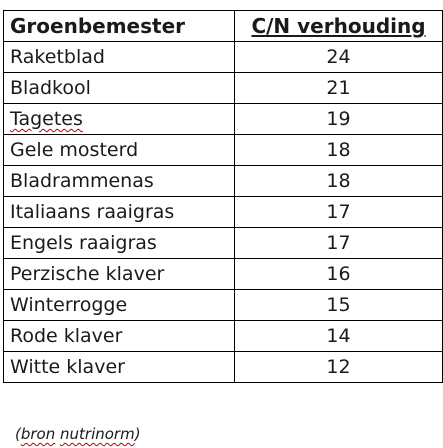 Image resolution: width=443 pixels, height=448 pixels. I want to click on table-row: Winterrogge 15, so click(223, 305).